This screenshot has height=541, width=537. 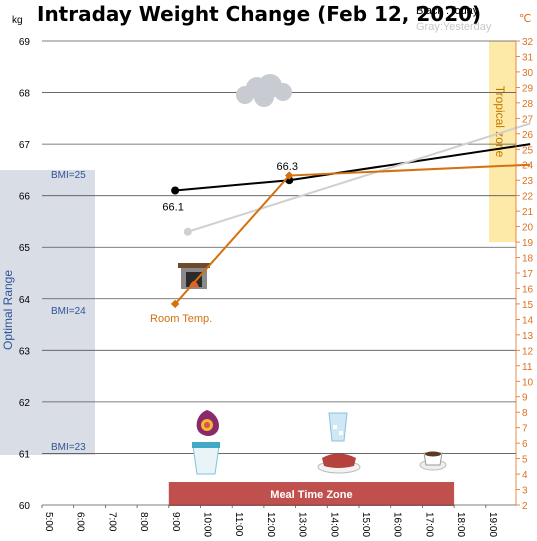 I want to click on x-tick-label: 15:00, so click(x=365, y=524).